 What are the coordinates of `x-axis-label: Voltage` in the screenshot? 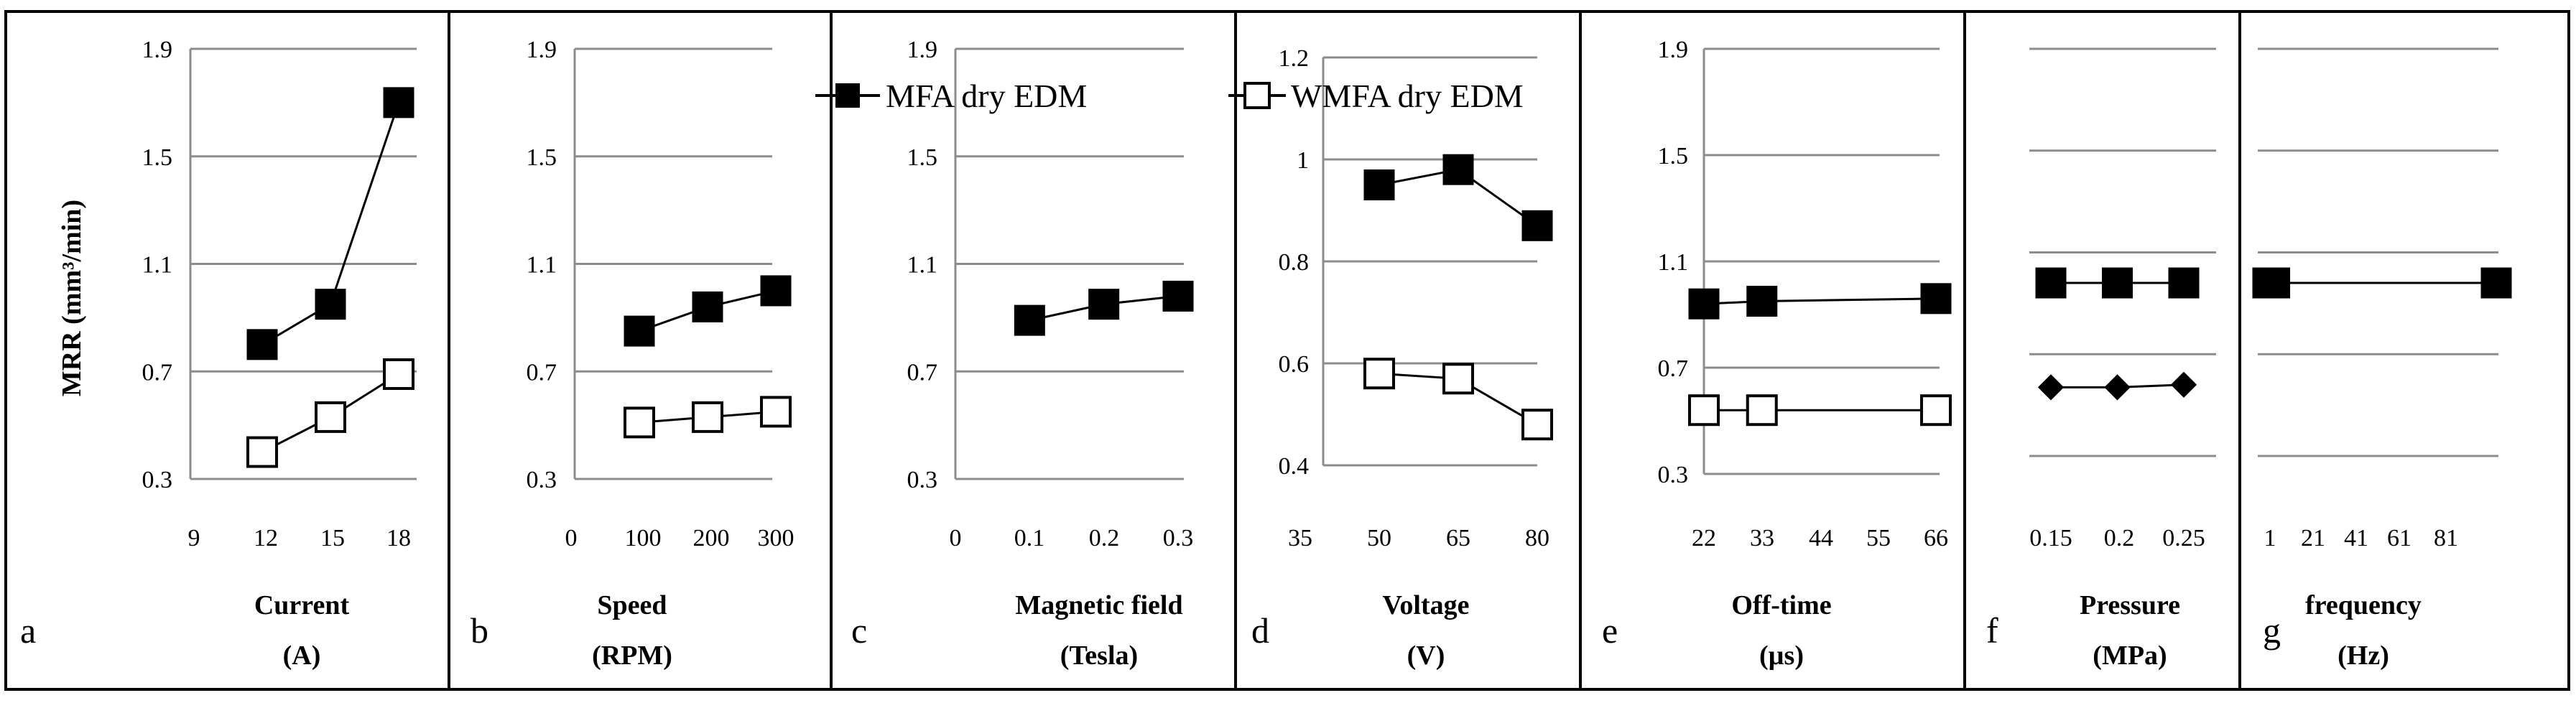 It's located at (1425, 605).